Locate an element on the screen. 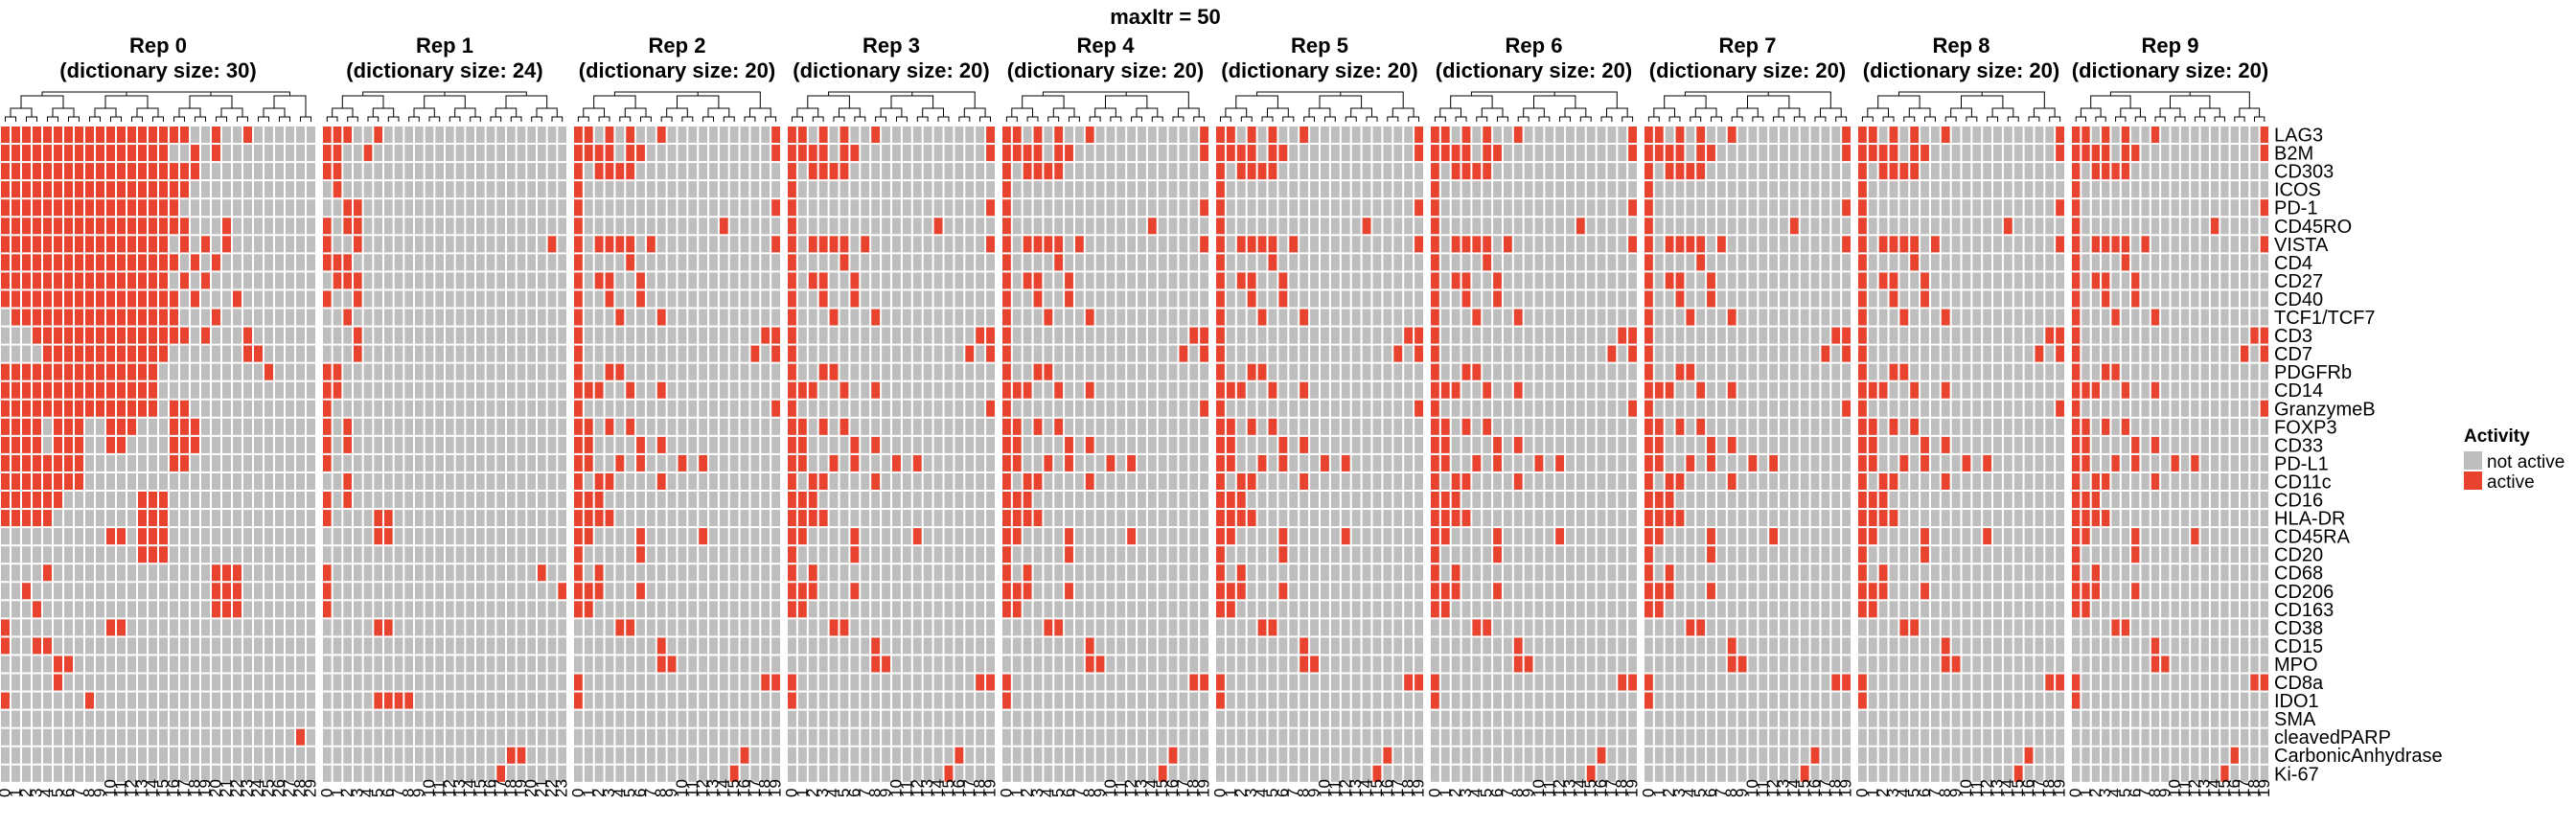  column-label: 5 is located at coordinates (630, 793).